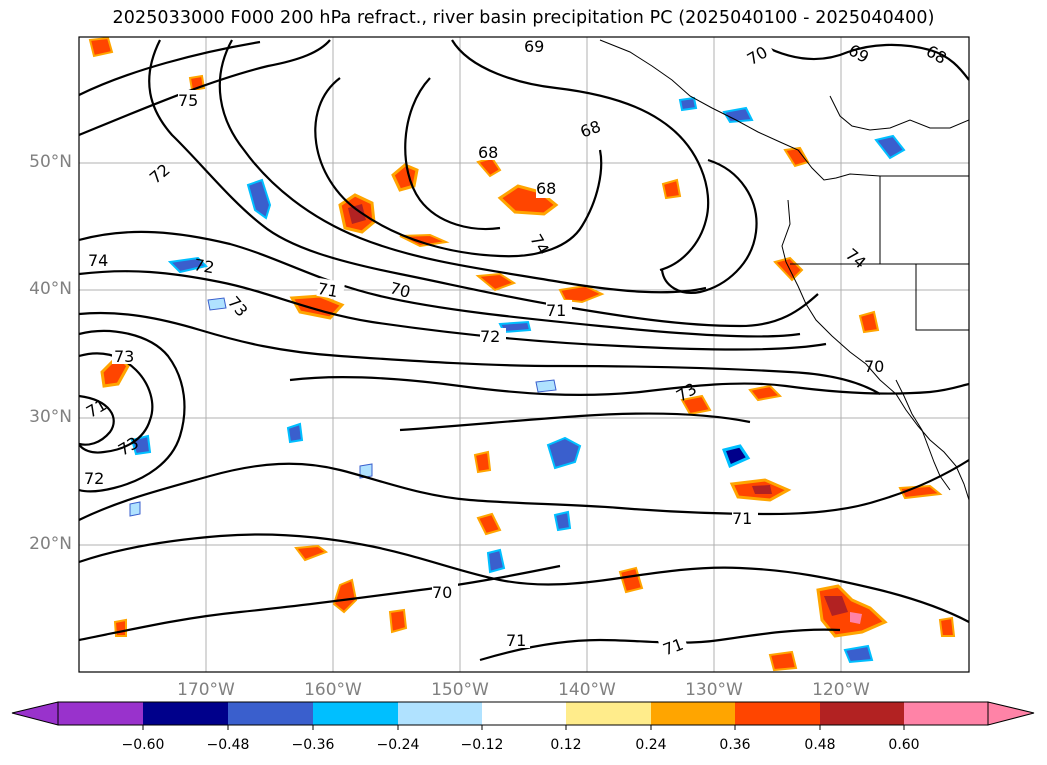 This screenshot has height=765, width=1047. Describe the element at coordinates (820, 745) in the screenshot. I see `colorbar-tick-label: 0.48` at that location.